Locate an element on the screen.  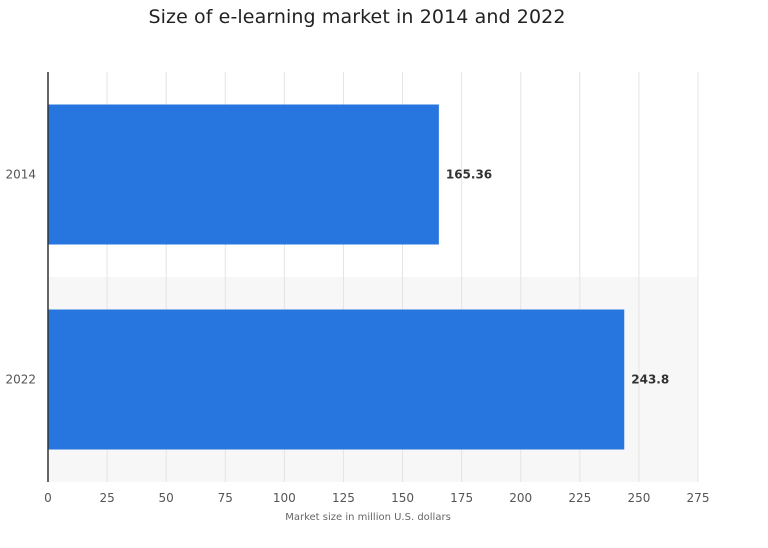
x-tick-label: 200 is located at coordinates (520, 498).